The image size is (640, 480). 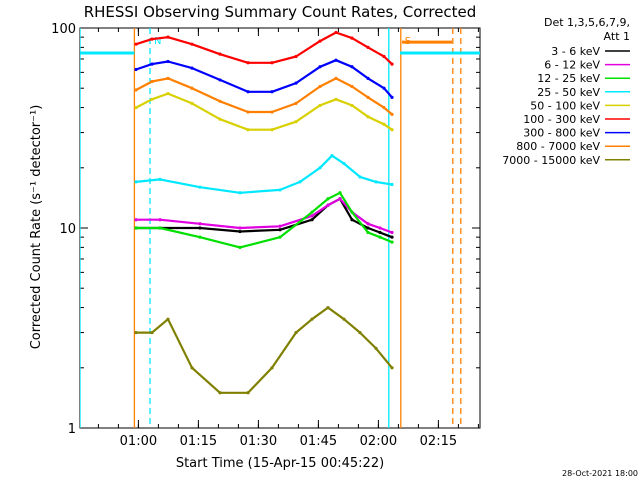 What do you see at coordinates (561, 119) in the screenshot?
I see `legend-label-100-300-kev: 100 - 300 keV` at bounding box center [561, 119].